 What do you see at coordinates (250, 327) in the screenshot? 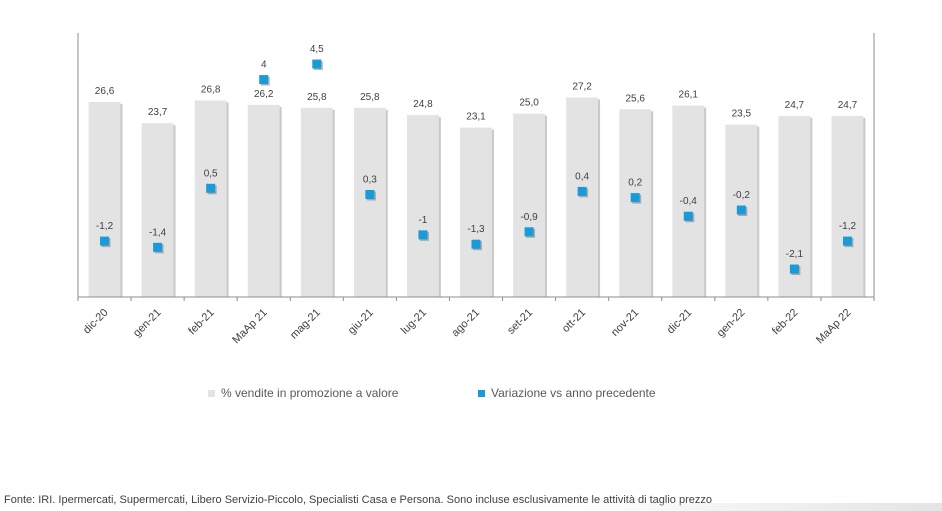
I see `x-tick-label: MaAp 21` at bounding box center [250, 327].